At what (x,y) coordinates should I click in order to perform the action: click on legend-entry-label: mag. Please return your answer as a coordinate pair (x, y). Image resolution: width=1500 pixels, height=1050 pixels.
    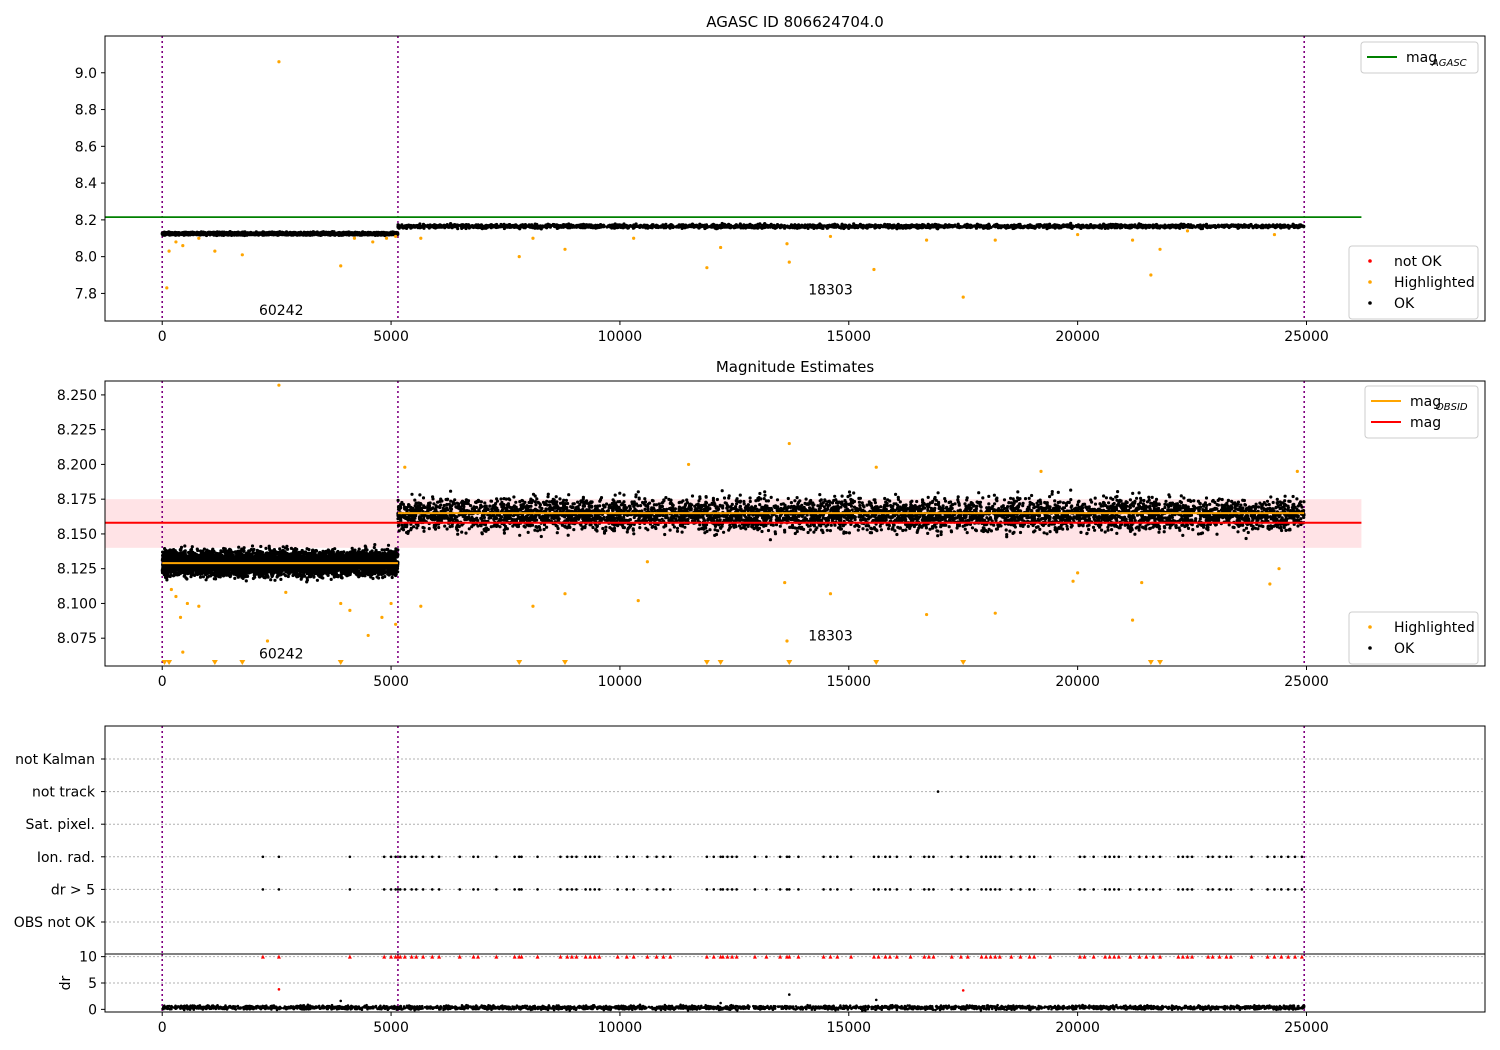
    Looking at the image, I should click on (1421, 58).